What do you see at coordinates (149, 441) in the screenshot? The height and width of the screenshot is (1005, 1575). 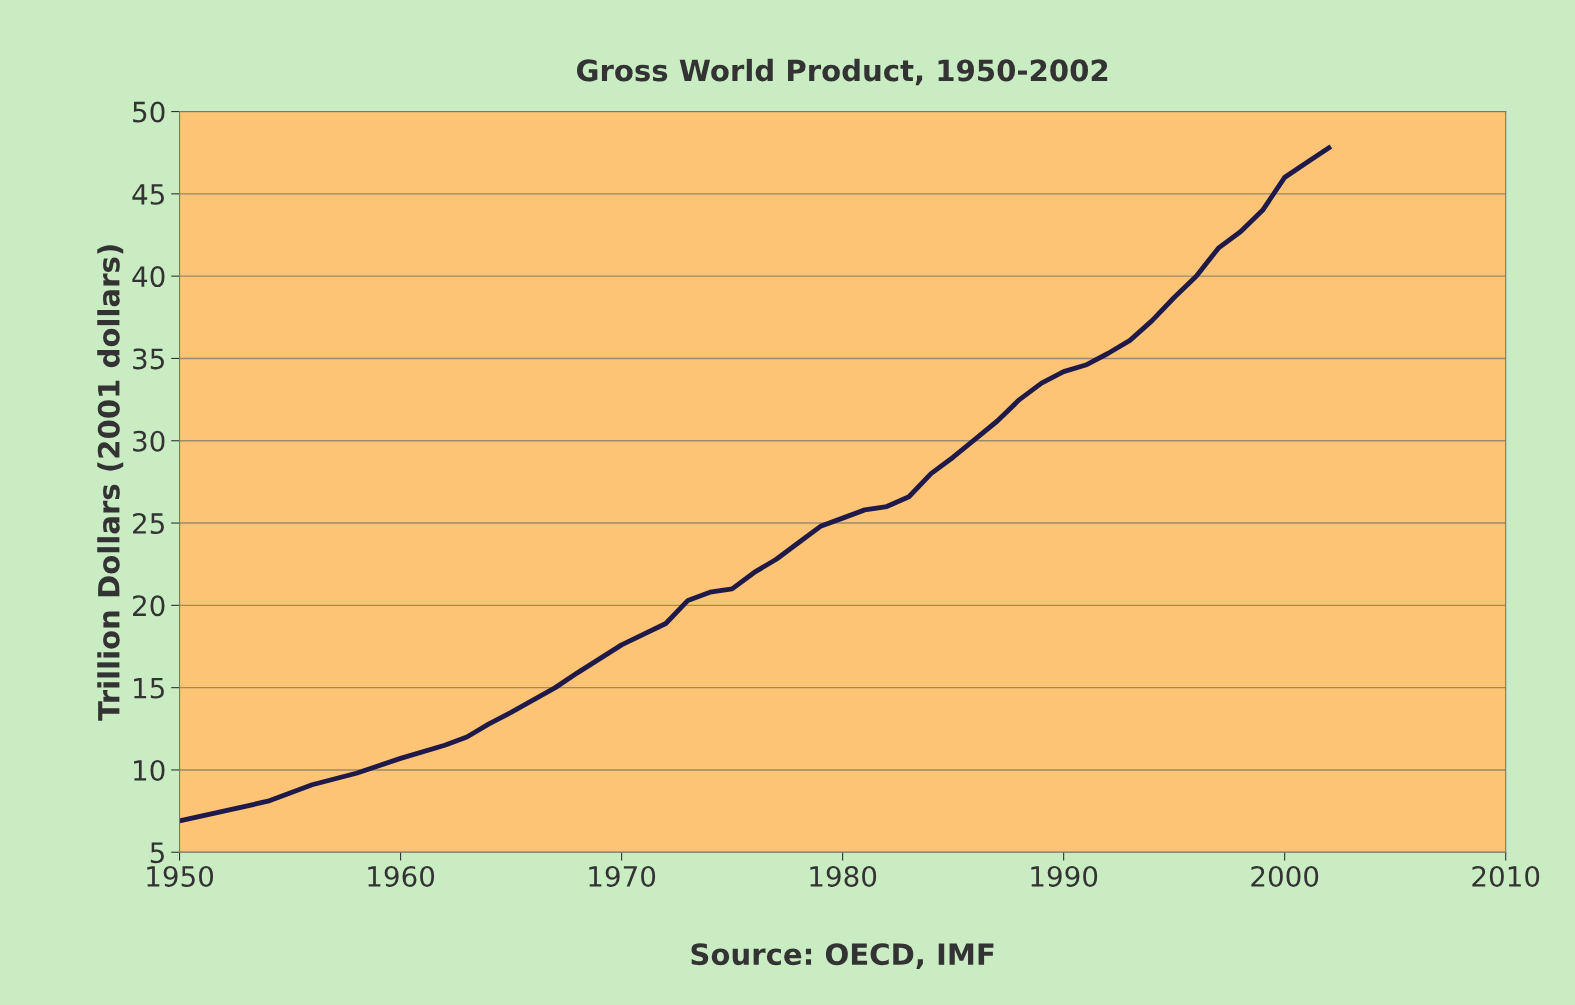 I see `y-tick-label: 30` at bounding box center [149, 441].